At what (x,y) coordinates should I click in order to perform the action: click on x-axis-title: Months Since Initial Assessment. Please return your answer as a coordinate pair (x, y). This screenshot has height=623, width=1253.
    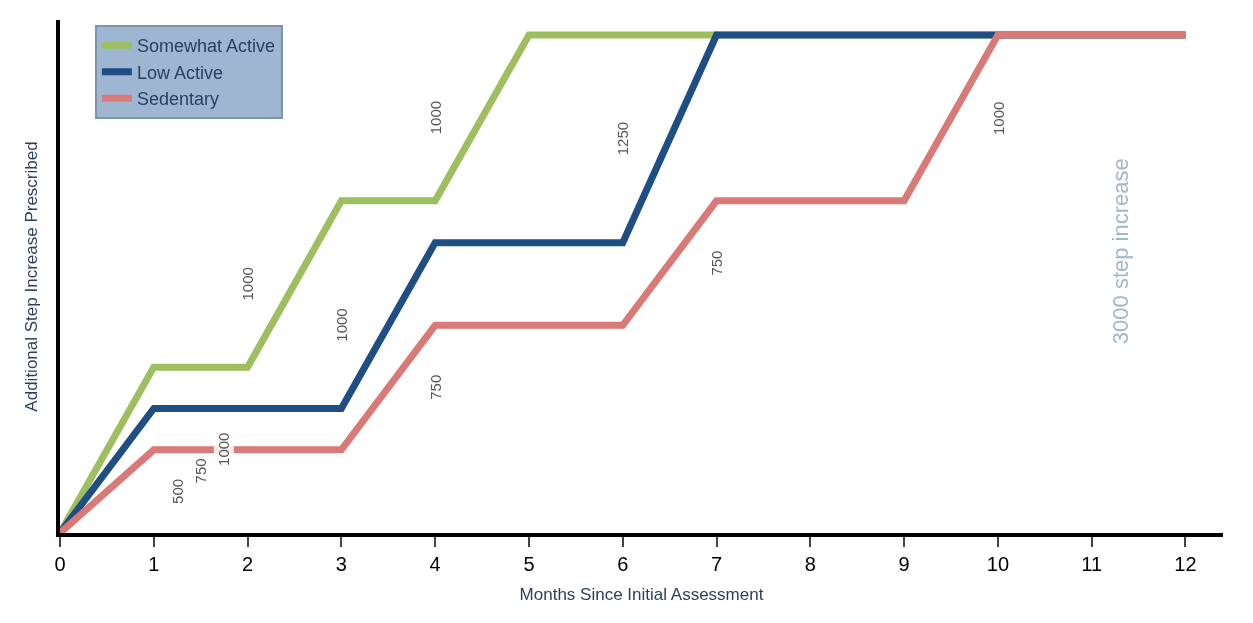
    Looking at the image, I should click on (641, 594).